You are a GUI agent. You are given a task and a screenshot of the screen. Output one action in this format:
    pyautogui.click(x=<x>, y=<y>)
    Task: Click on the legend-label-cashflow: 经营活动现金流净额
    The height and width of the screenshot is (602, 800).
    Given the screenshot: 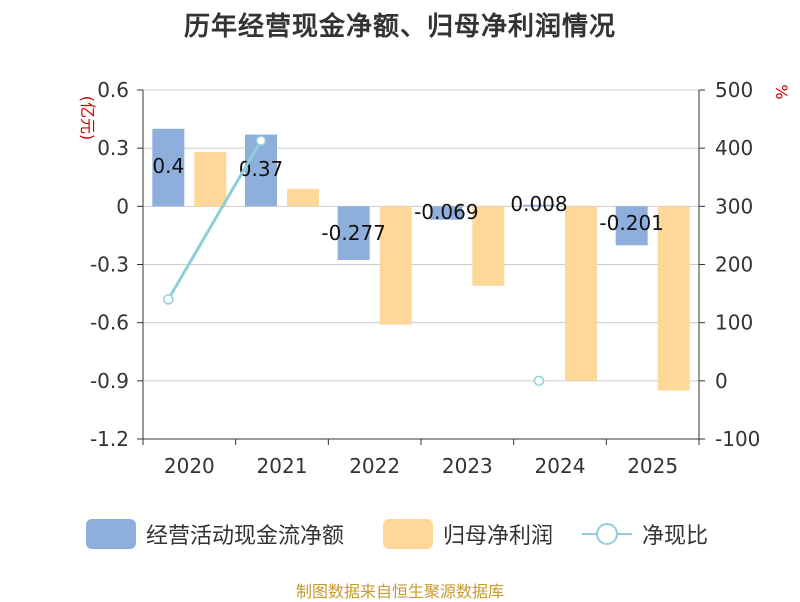 What is the action you would take?
    pyautogui.click(x=245, y=536)
    